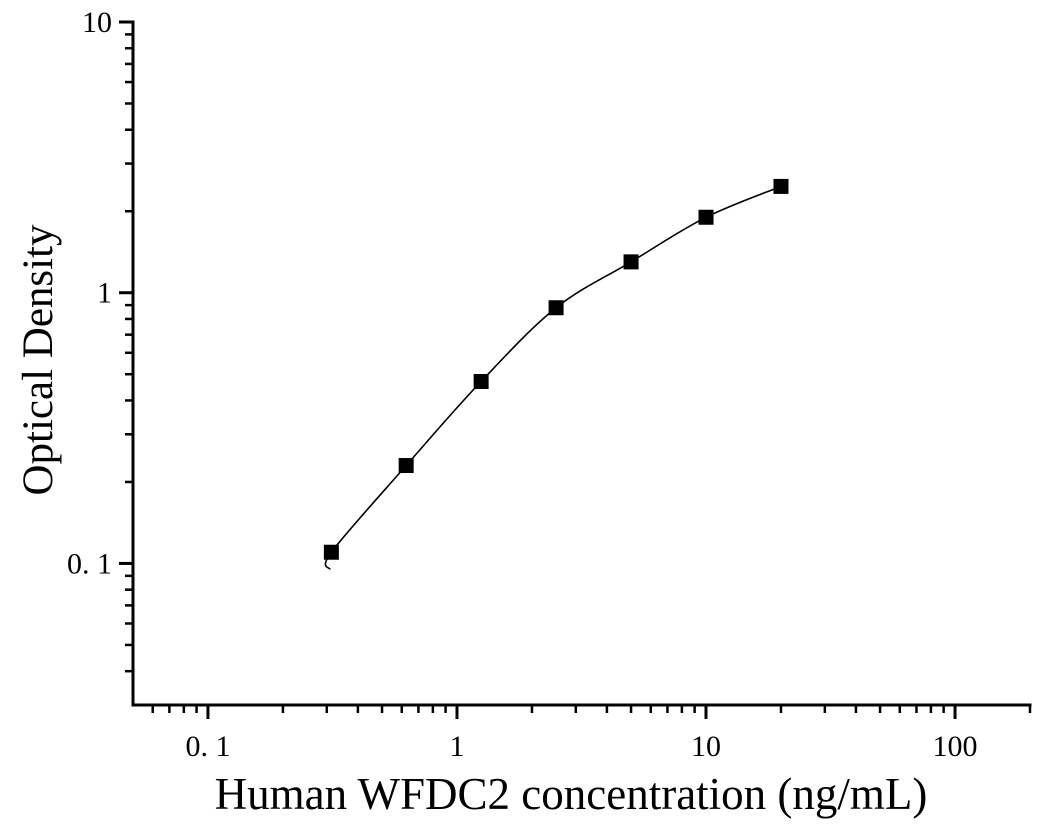 This screenshot has height=825, width=1047. What do you see at coordinates (955, 746) in the screenshot?
I see `x-tick-label: 100` at bounding box center [955, 746].